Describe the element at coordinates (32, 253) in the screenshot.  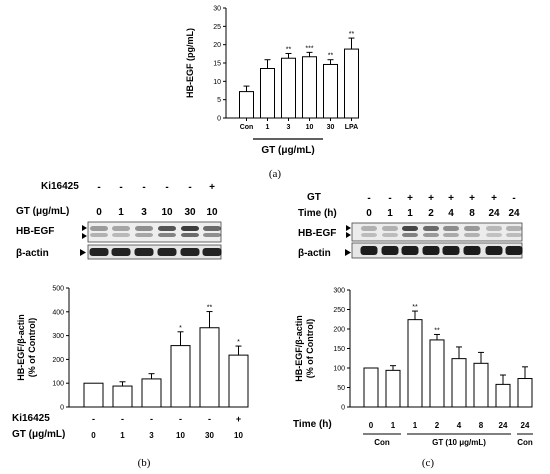
I see `blot-b-actin-label: β-actin` at that location.